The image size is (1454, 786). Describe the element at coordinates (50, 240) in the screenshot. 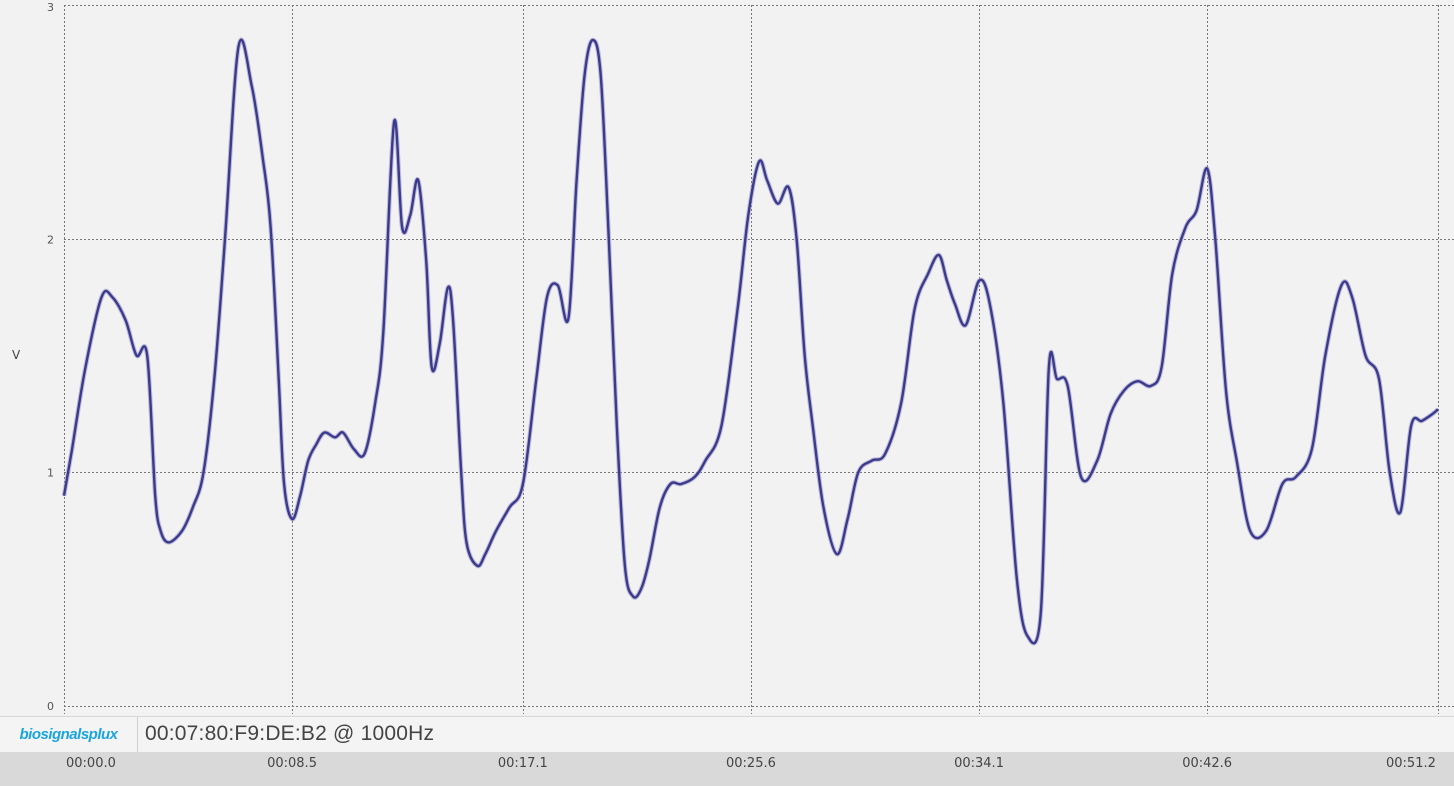

I see `y-tick-label: 2` at that location.